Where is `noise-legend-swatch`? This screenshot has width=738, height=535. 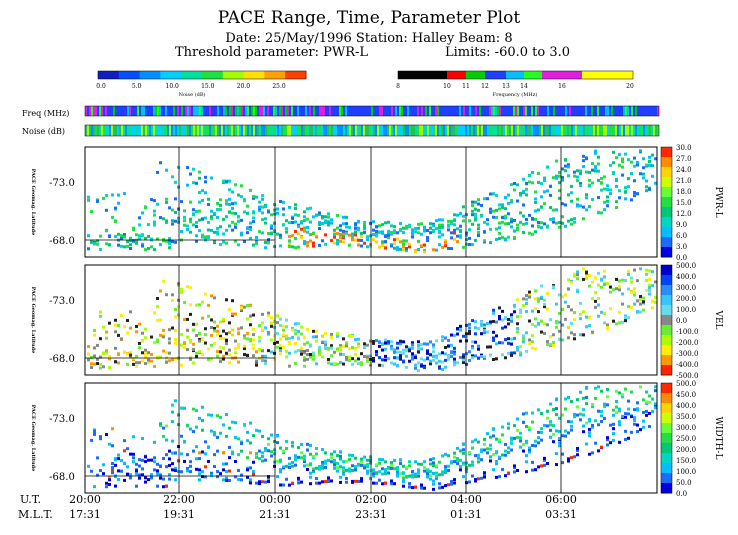 noise-legend-swatch is located at coordinates (275, 75).